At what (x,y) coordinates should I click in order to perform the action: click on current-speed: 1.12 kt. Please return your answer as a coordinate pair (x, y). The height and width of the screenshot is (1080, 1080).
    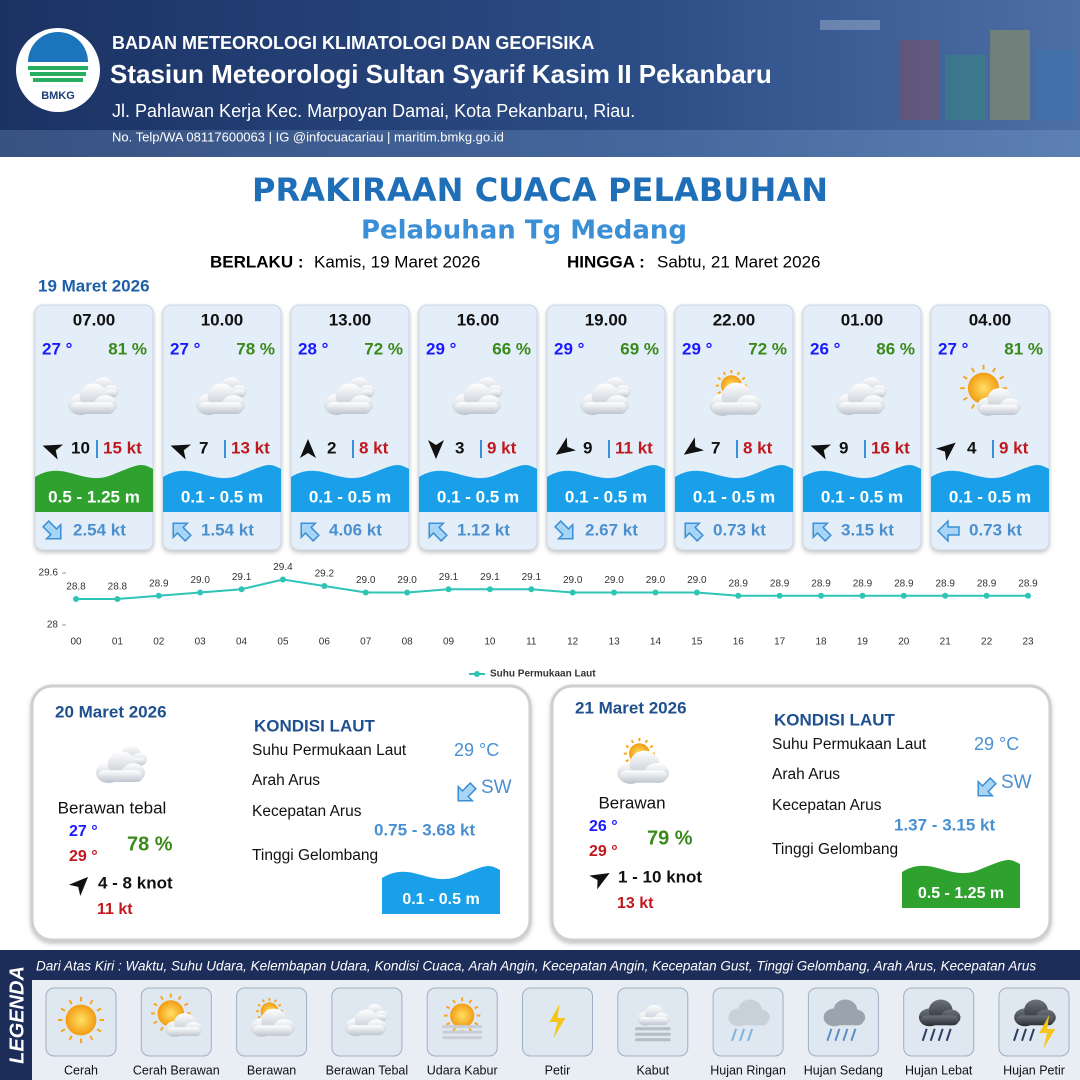
    Looking at the image, I should click on (483, 529).